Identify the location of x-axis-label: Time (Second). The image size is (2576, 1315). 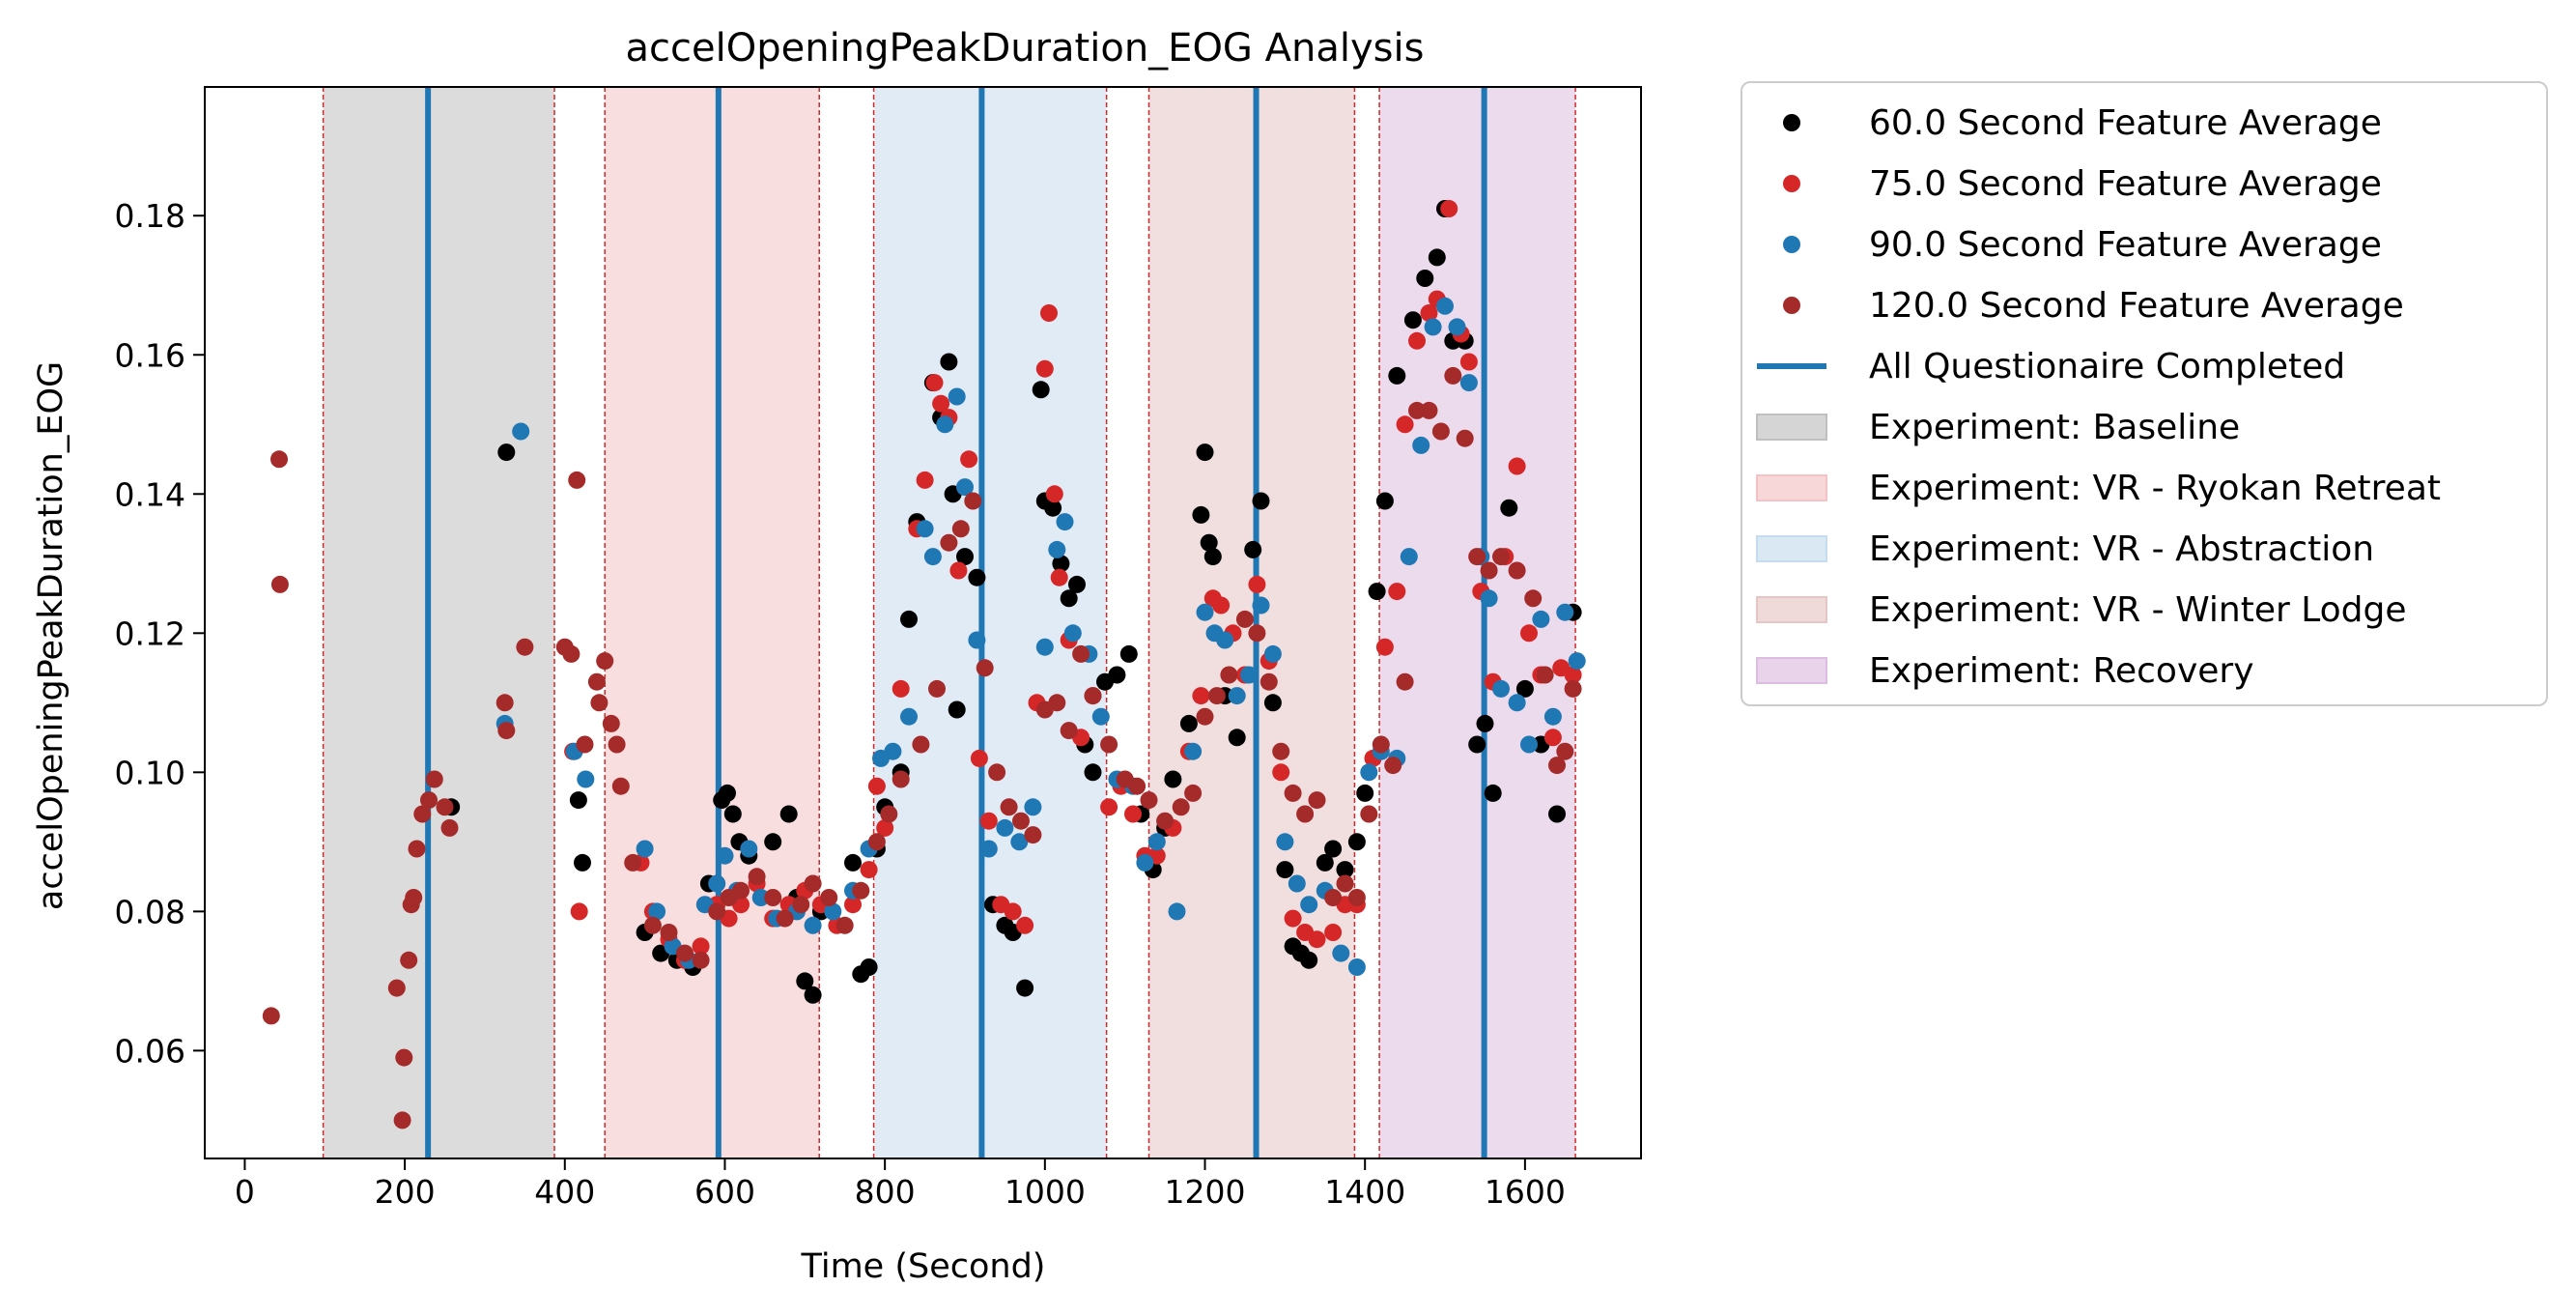
(923, 1266).